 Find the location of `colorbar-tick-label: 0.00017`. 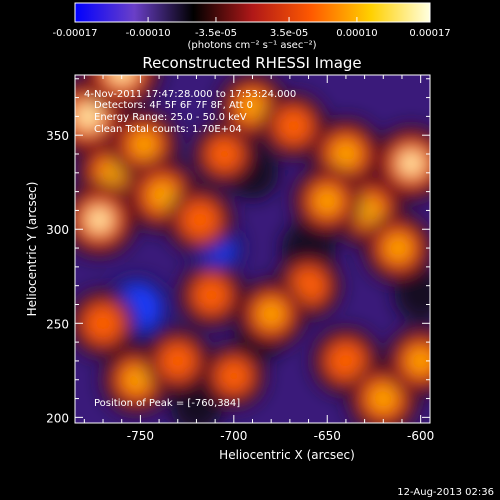

colorbar-tick-label: 0.00017 is located at coordinates (429, 33).